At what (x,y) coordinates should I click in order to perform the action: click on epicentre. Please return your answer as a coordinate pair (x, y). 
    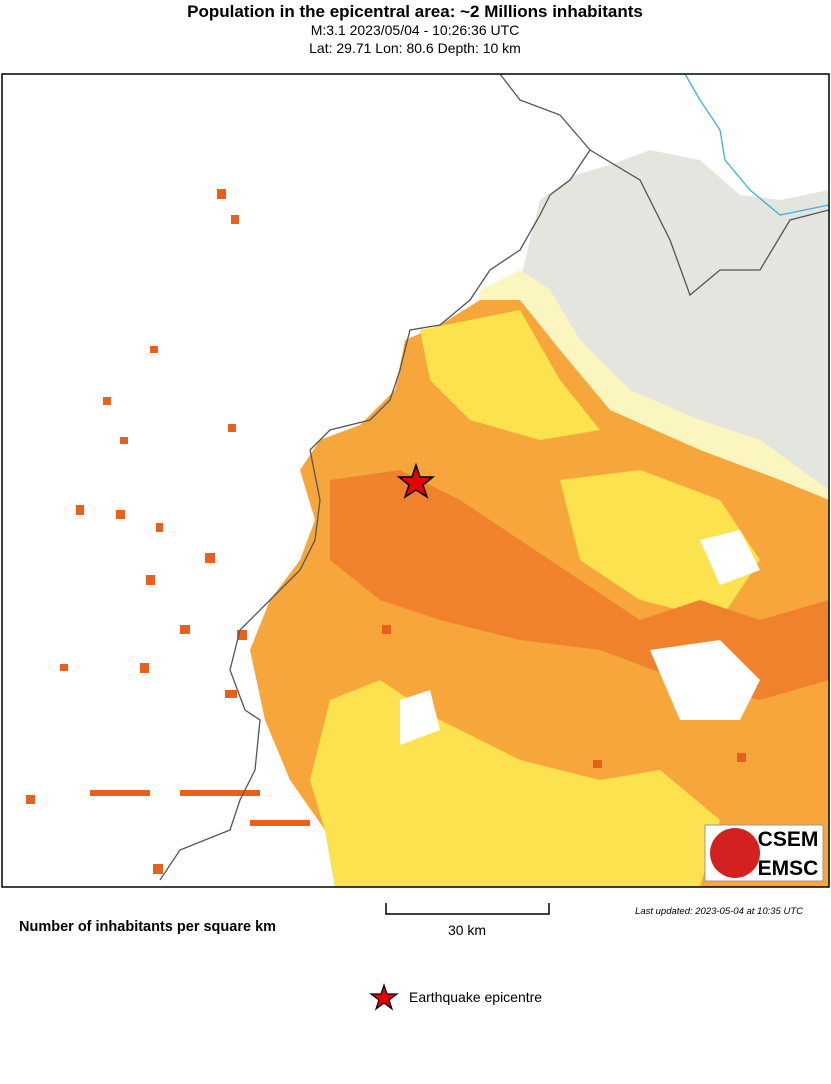
    Looking at the image, I should click on (416, 480).